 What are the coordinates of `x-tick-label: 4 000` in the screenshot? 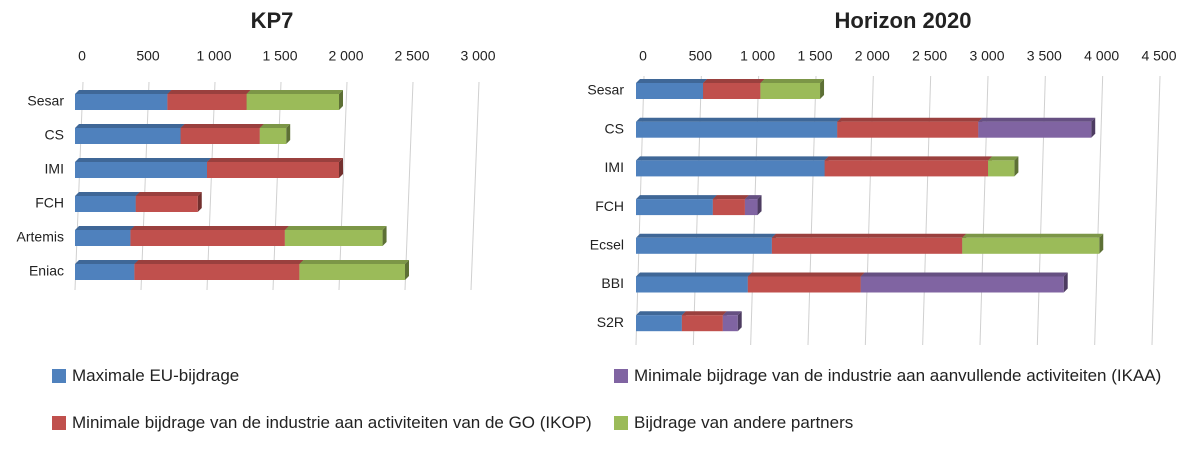 It's located at (1101, 56).